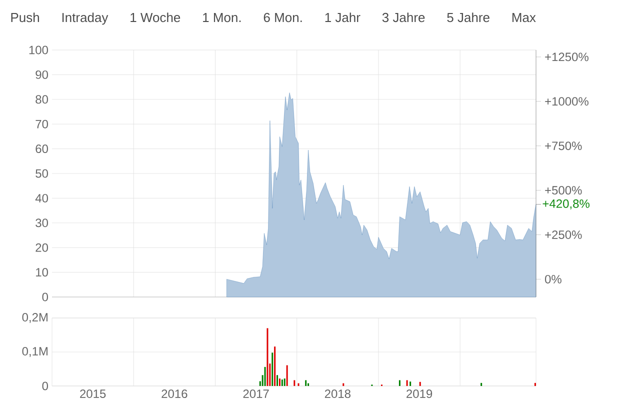  What do you see at coordinates (403, 17) in the screenshot?
I see `text: 3 Jahre` at bounding box center [403, 17].